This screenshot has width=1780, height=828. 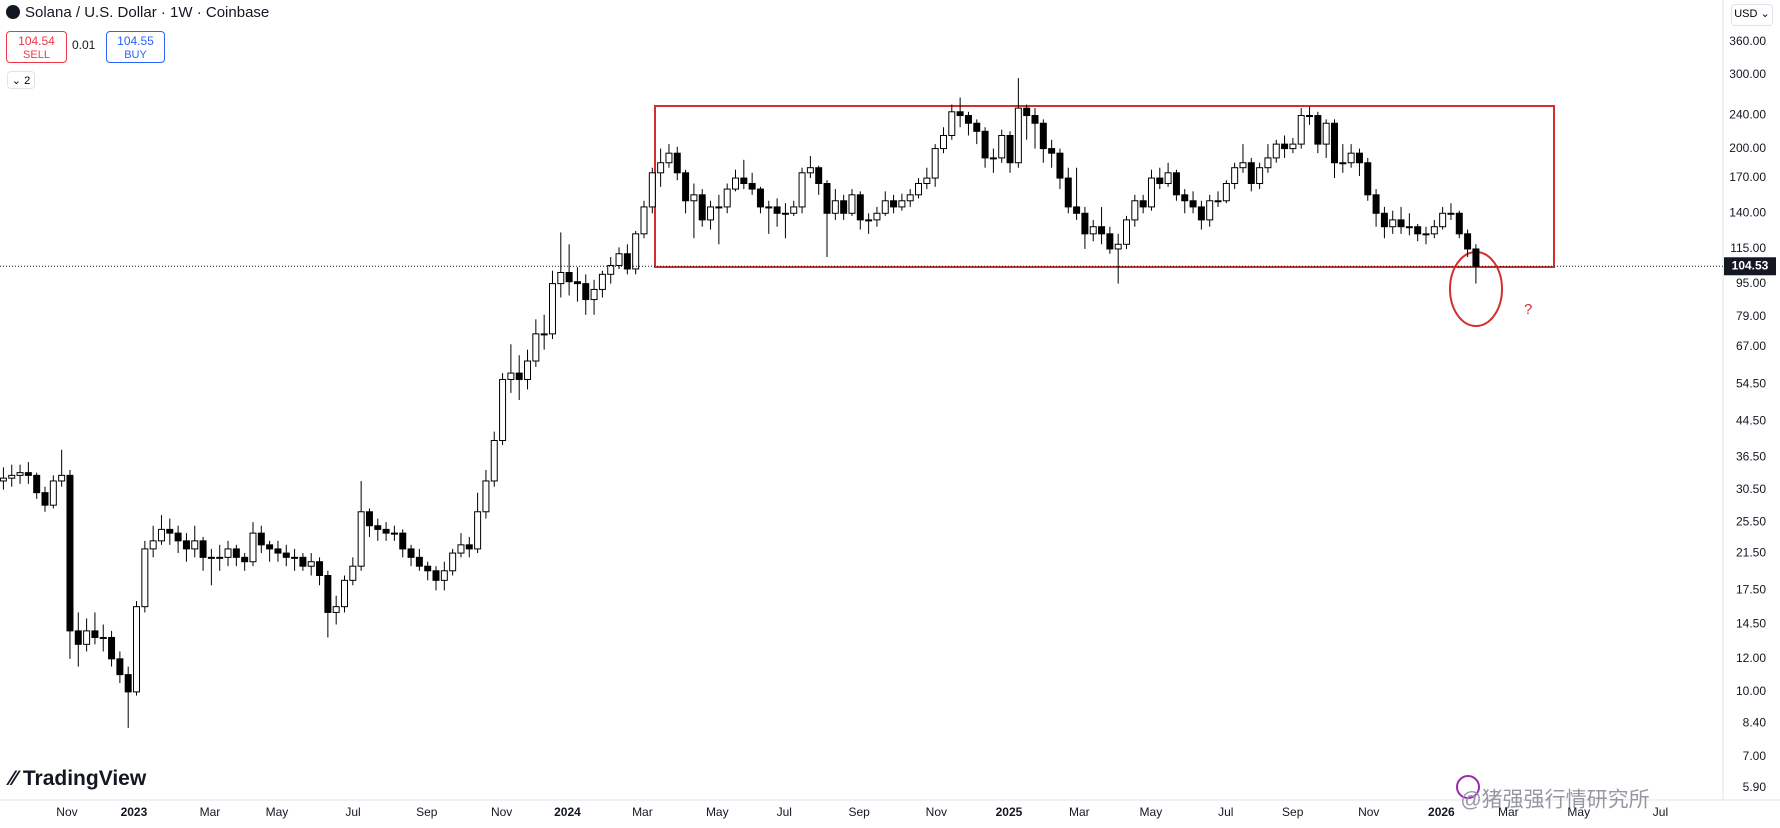 What do you see at coordinates (1468, 787) in the screenshot?
I see `lightning-icon` at bounding box center [1468, 787].